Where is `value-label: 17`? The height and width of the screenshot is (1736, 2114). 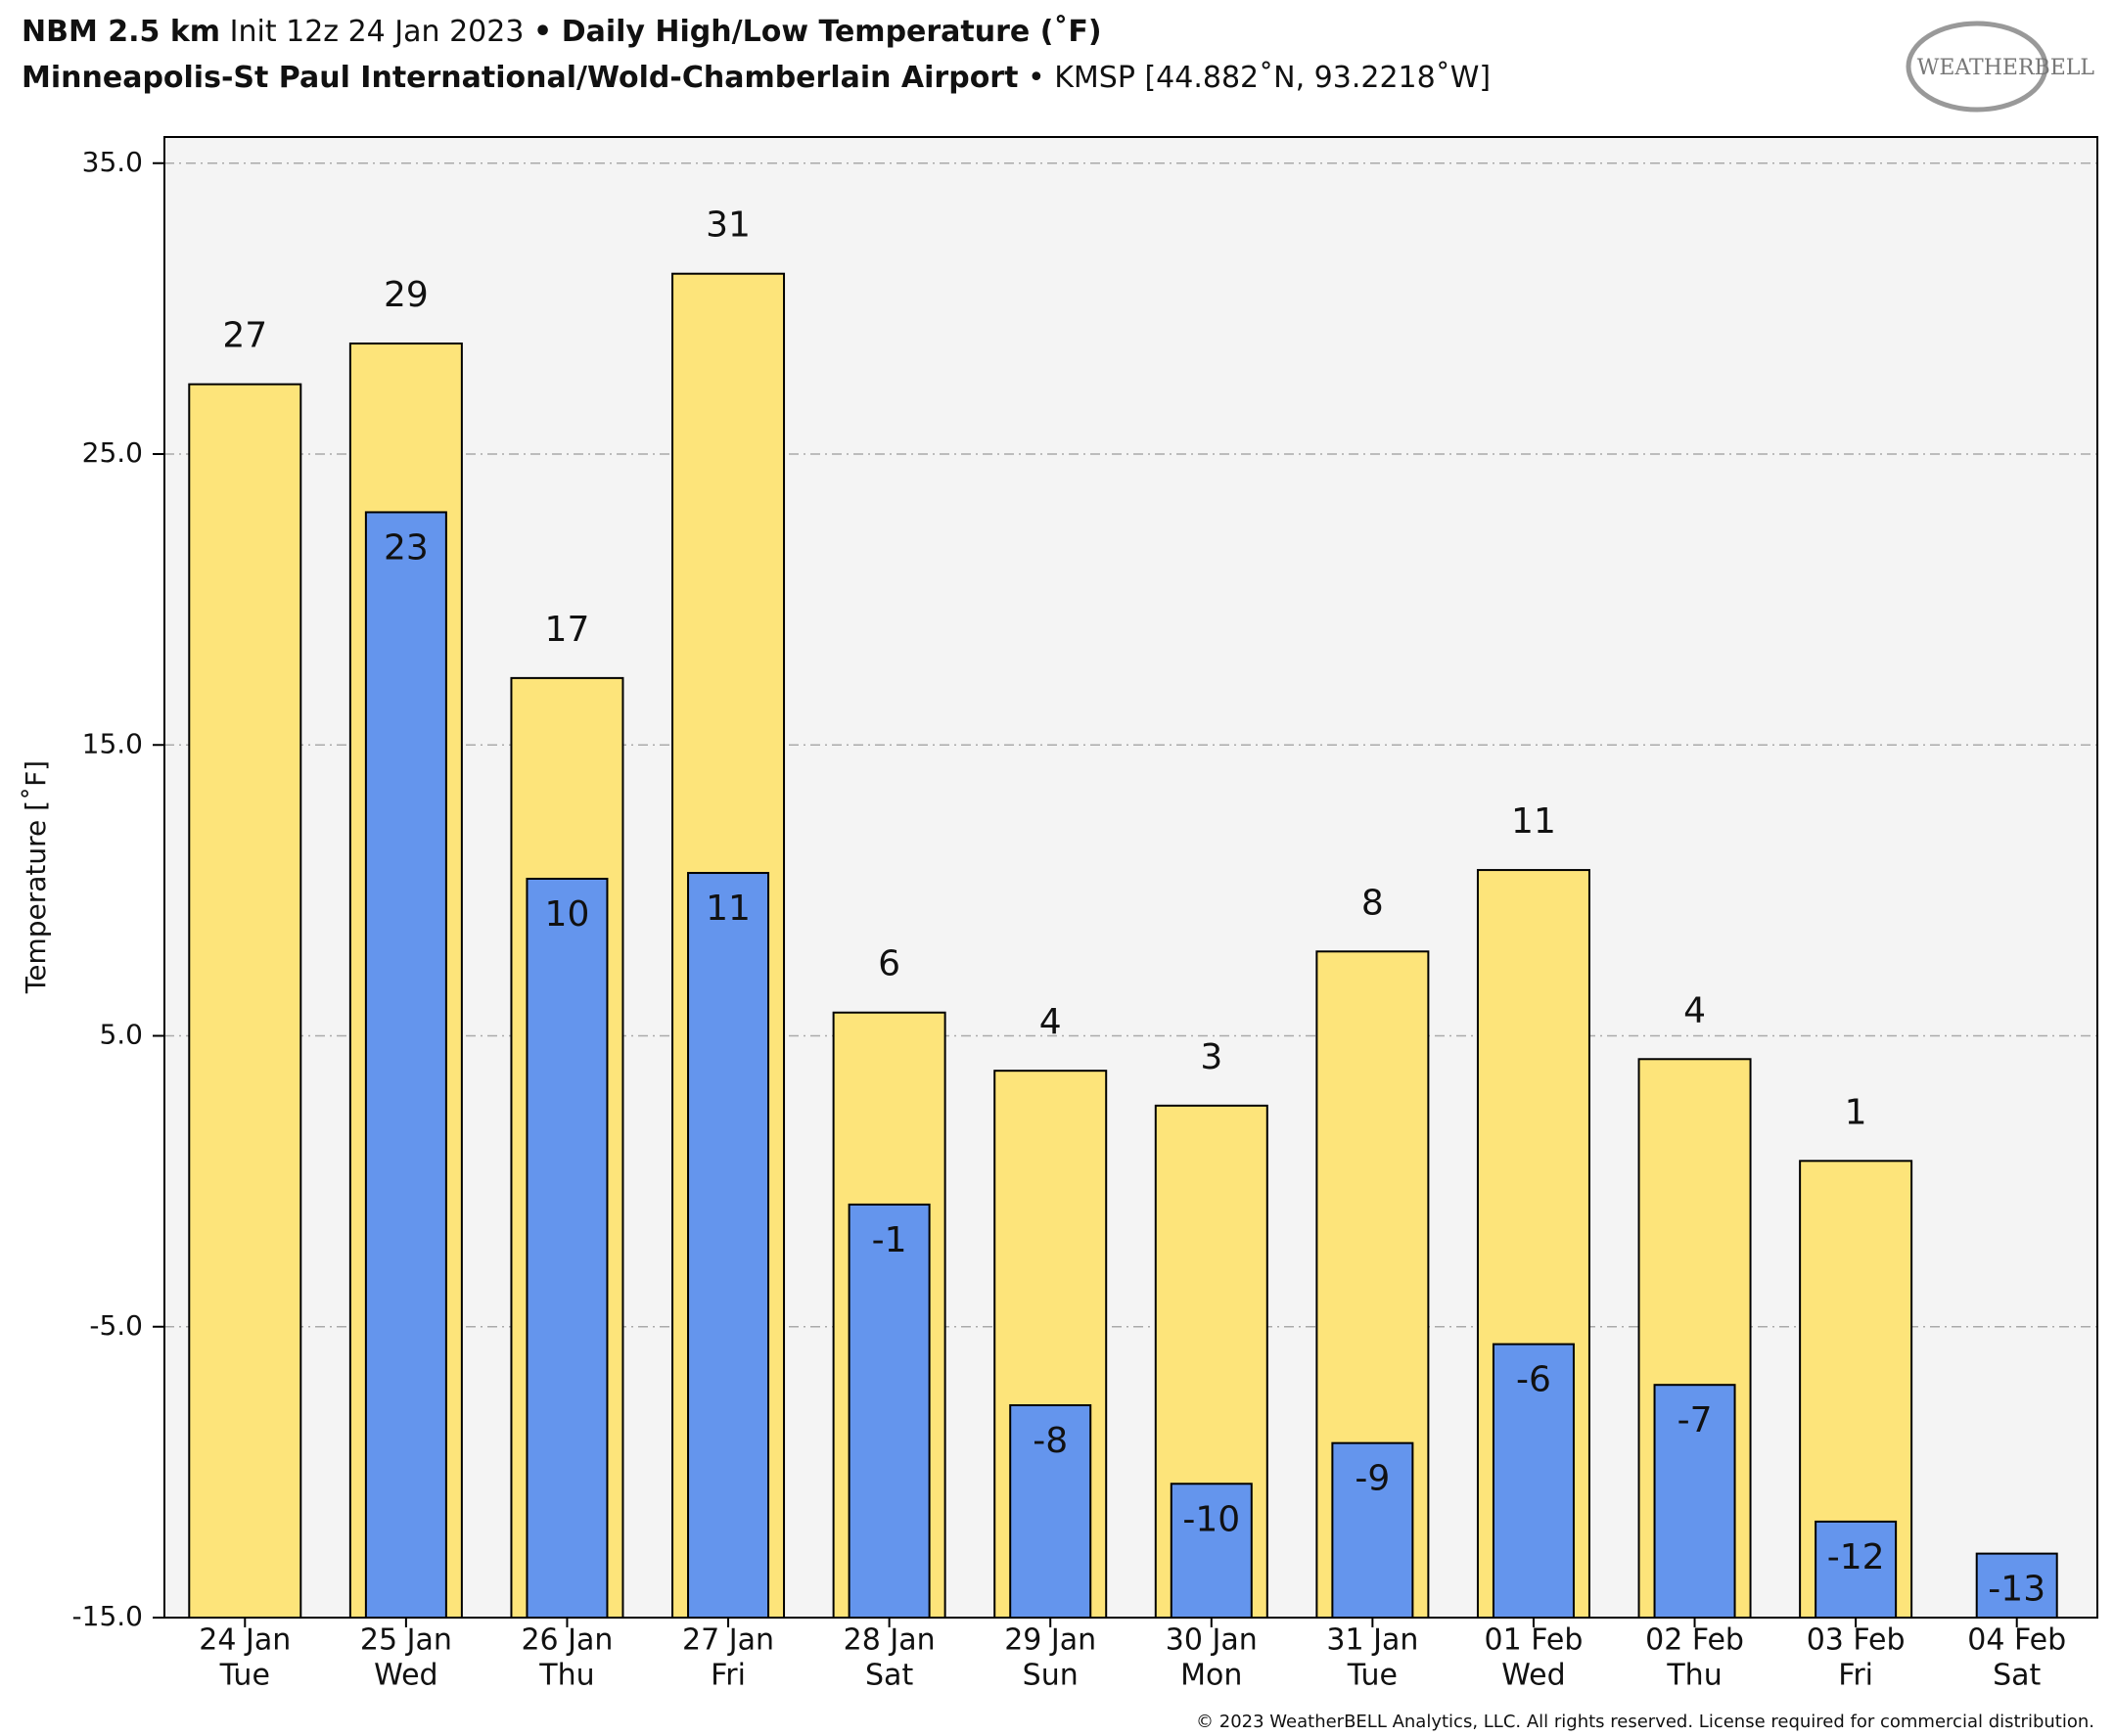
value-label: 17 is located at coordinates (567, 630).